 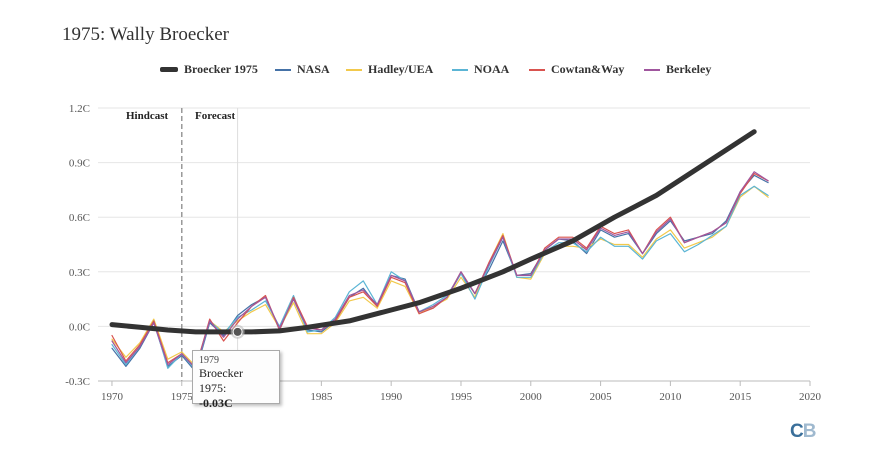 I want to click on forecast-label: Forecast, so click(x=215, y=116).